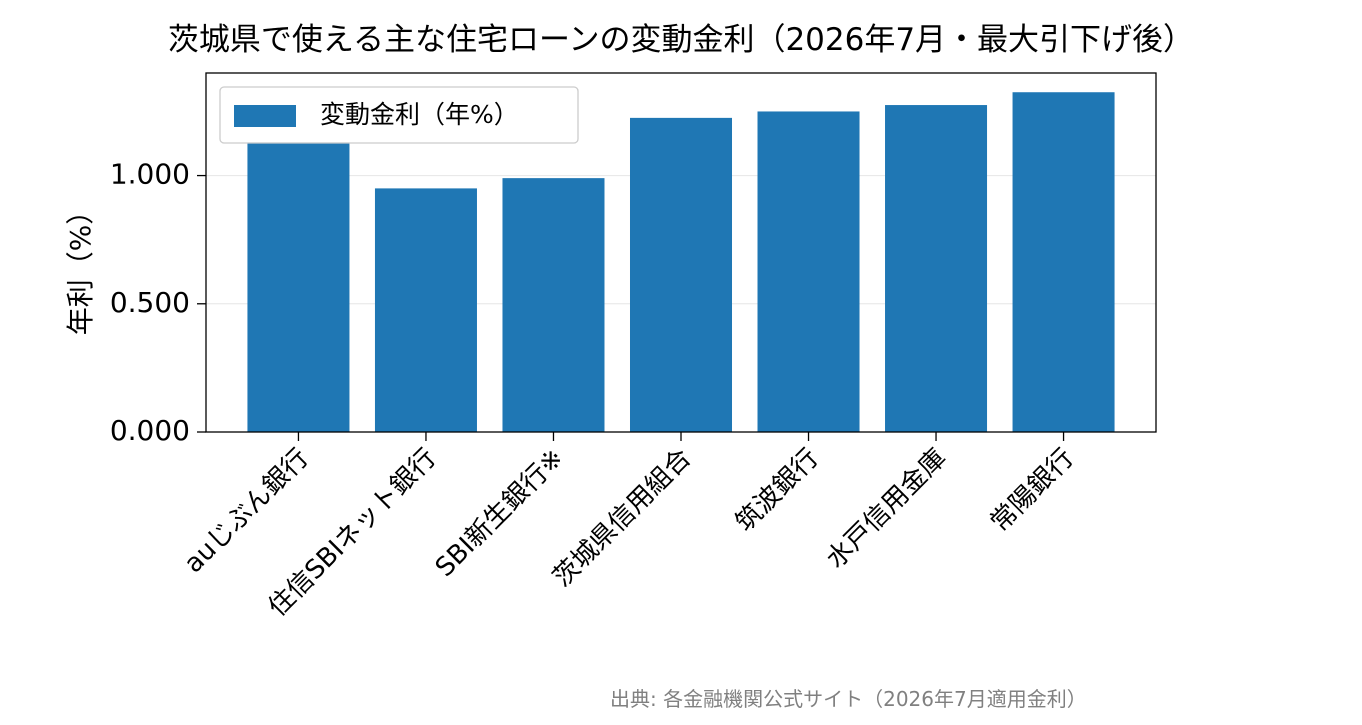 The height and width of the screenshot is (725, 1362). Describe the element at coordinates (419, 114) in the screenshot. I see `legend-label: 変動金利（年%）` at that location.